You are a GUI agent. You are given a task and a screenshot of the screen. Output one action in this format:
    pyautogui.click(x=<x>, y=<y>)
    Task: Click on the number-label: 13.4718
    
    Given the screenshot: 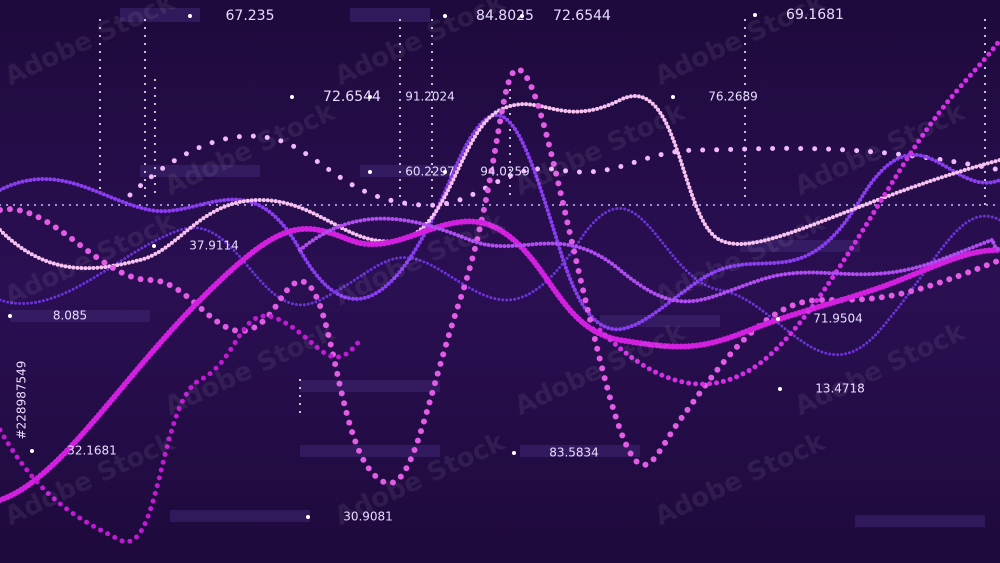 What is the action you would take?
    pyautogui.click(x=840, y=389)
    